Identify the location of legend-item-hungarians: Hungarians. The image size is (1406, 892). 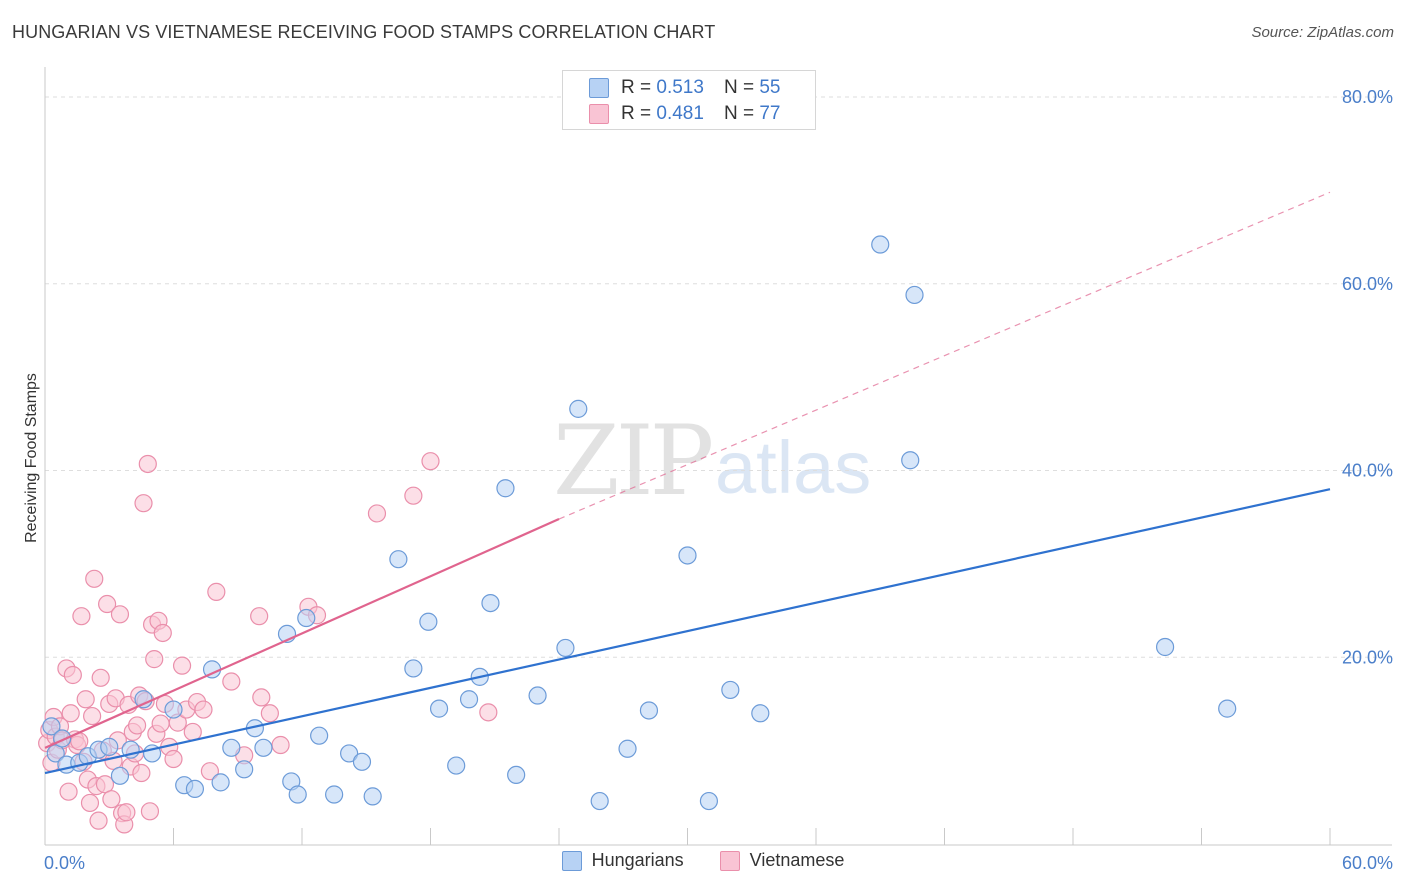
(622, 860).